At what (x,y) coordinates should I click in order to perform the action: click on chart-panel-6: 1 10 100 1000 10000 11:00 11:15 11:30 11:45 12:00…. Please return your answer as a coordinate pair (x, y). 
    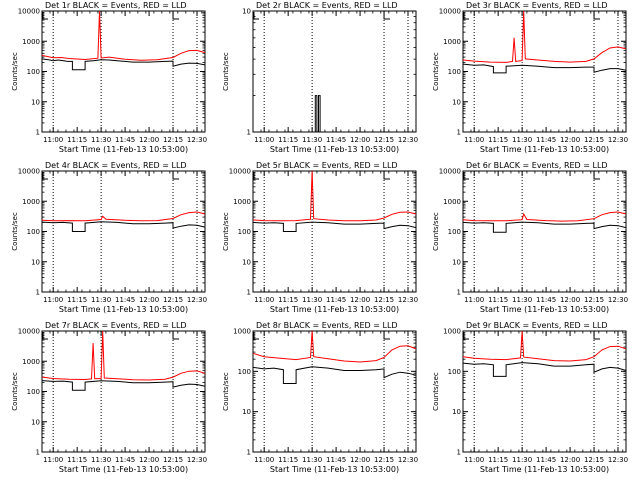
    Looking at the image, I should click on (530, 237).